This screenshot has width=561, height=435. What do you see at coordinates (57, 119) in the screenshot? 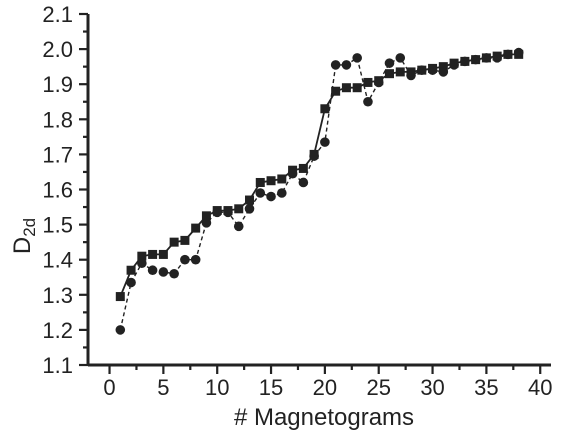
I see `y-tick-label: 1.8` at bounding box center [57, 119].